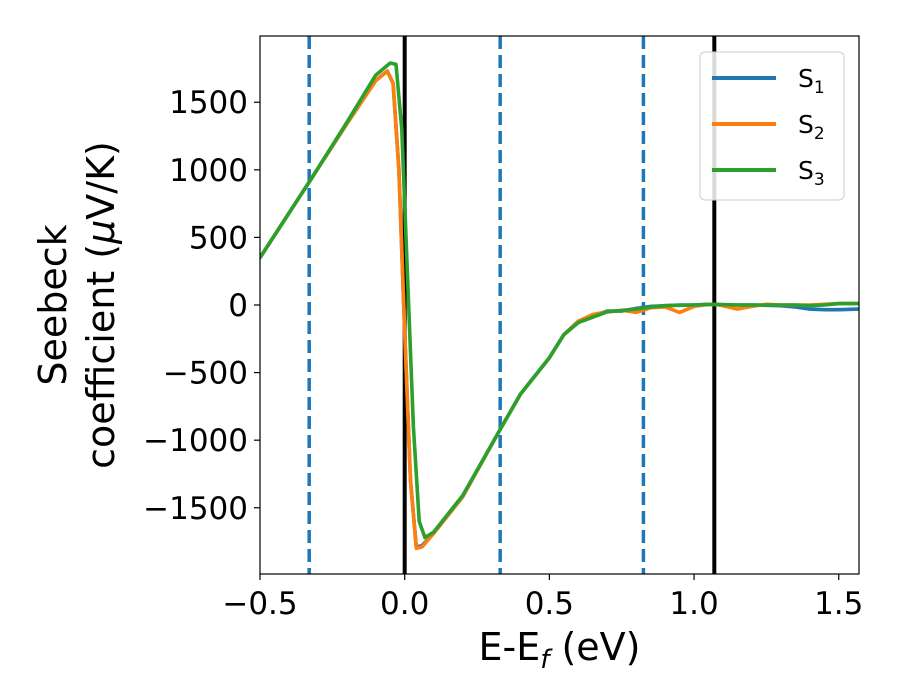  Describe the element at coordinates (549, 604) in the screenshot. I see `x-tick-label: 0.5` at that location.